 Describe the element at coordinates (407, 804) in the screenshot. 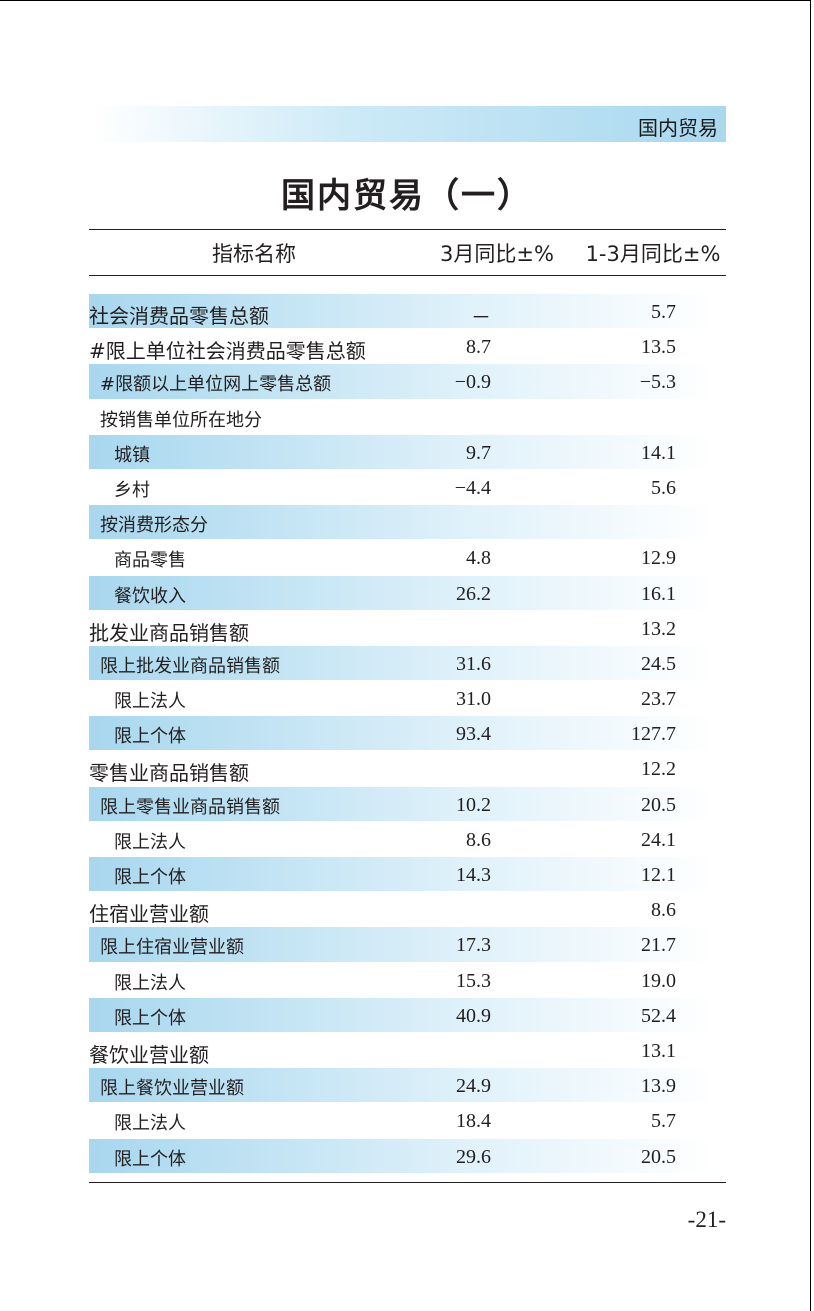

I see `table-row: 限上零售业商品销售额 10.2 20.5` at that location.